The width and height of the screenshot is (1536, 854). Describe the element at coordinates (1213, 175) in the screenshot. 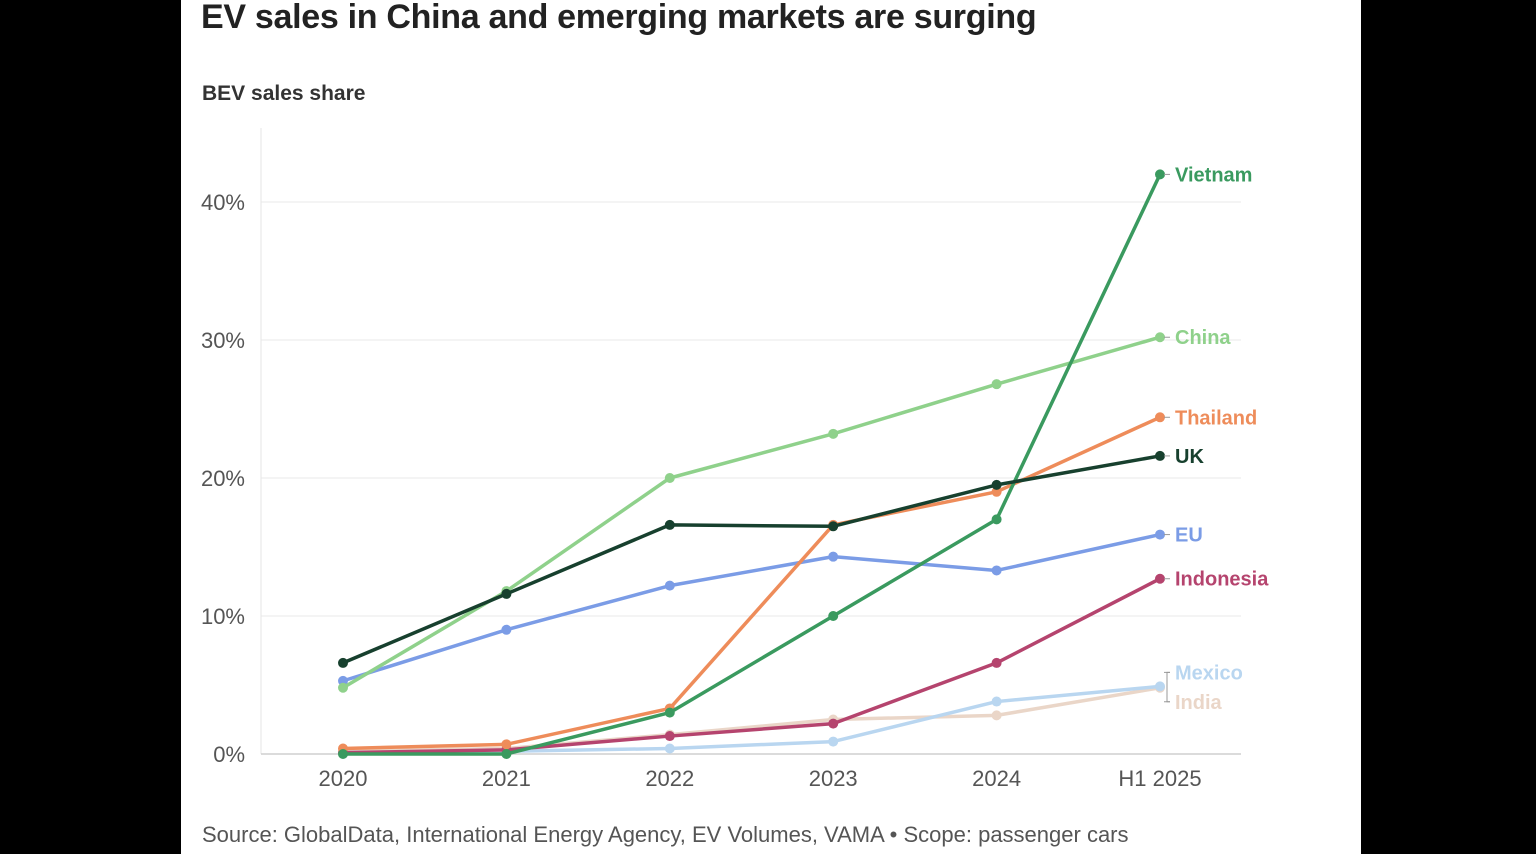

I see `series-label-vietnam: Vietnam` at that location.